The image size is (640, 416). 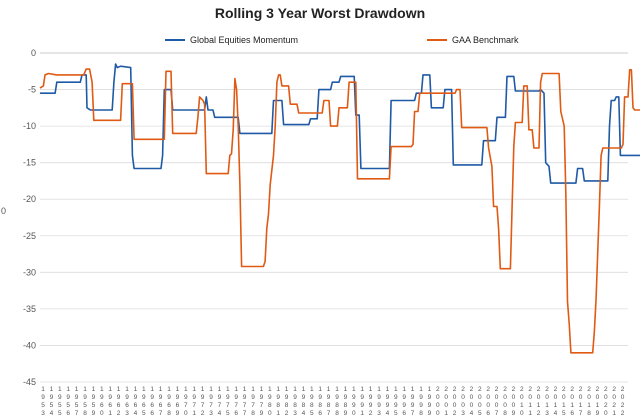 What do you see at coordinates (29, 345) in the screenshot?
I see `y-tick-label: -40` at bounding box center [29, 345].